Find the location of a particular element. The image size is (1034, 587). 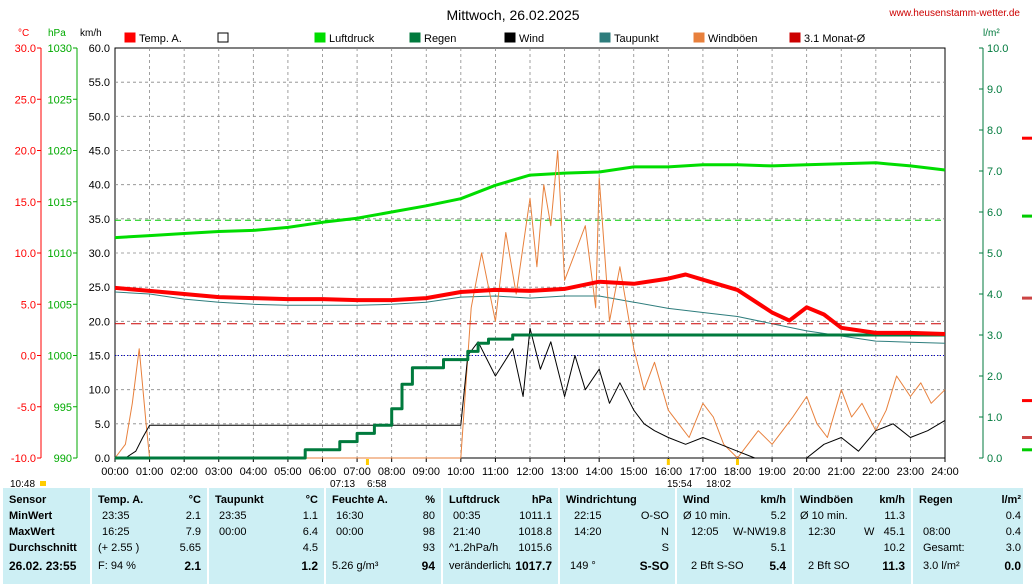

wind-tick-label: 45.0 is located at coordinates (99, 152).